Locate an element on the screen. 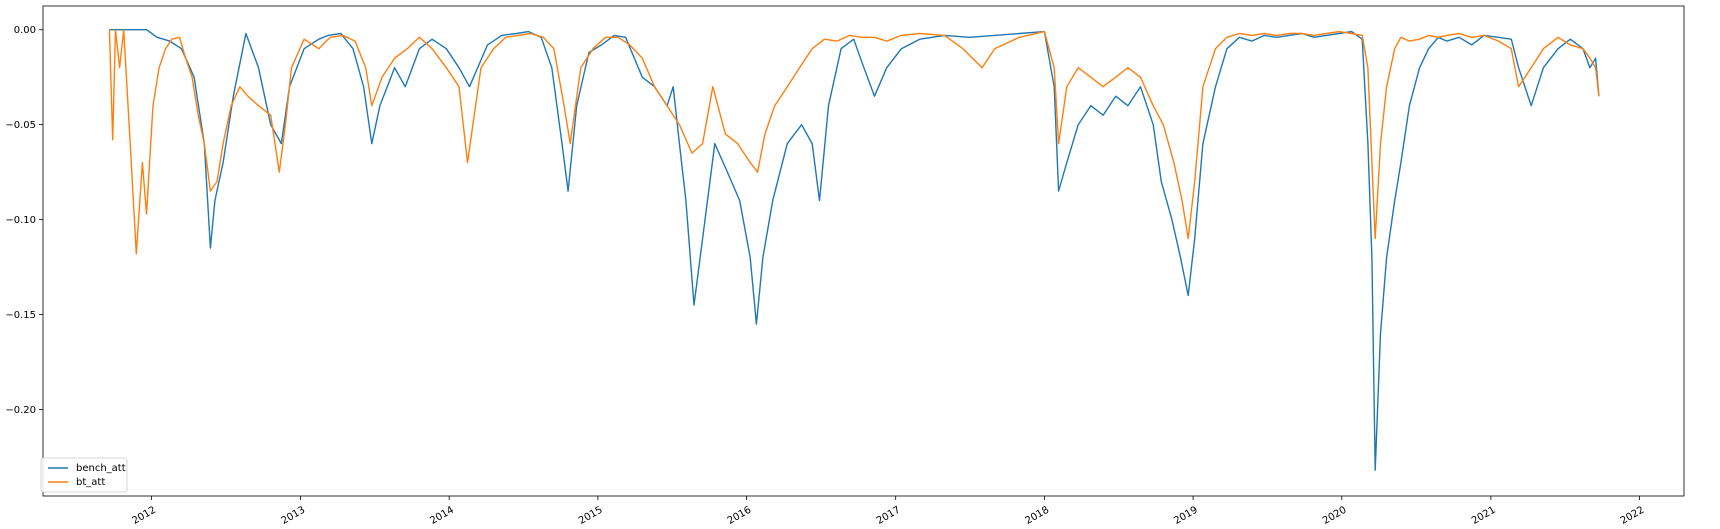 The width and height of the screenshot is (1720, 529). y-tick-label: −0.10 is located at coordinates (20, 220).